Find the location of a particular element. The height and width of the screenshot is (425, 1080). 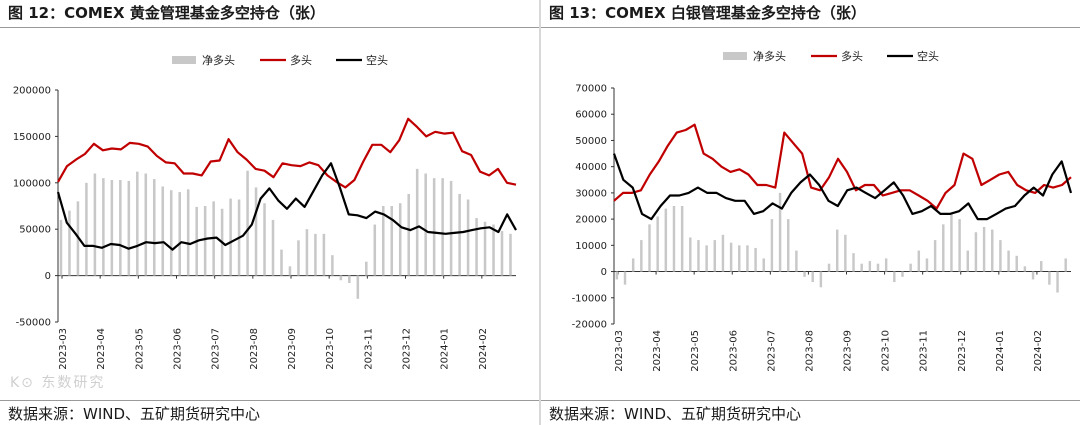

short-series-line is located at coordinates (286, 206).